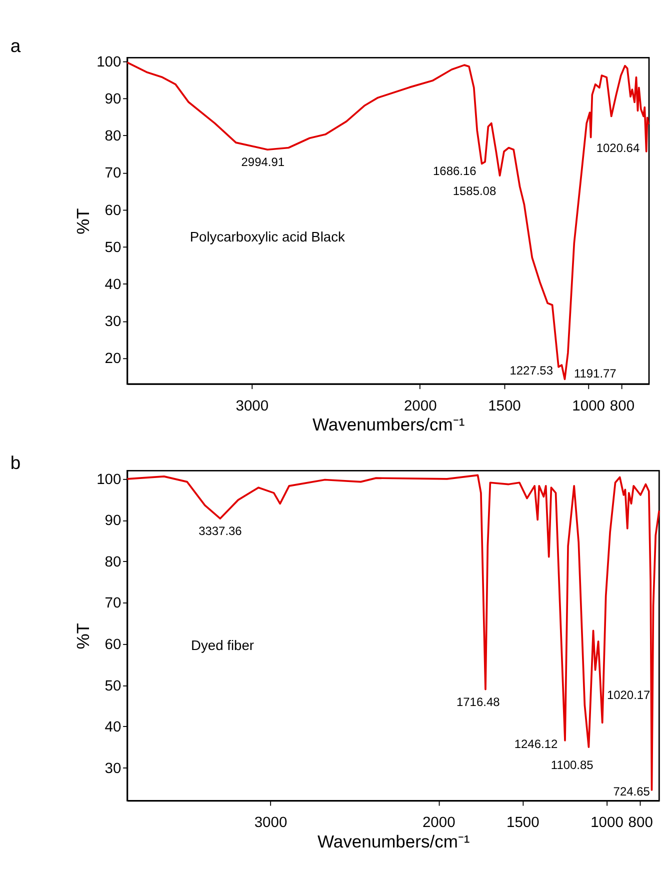 The width and height of the screenshot is (661, 894). What do you see at coordinates (618, 148) in the screenshot?
I see `annotation: 1020.64` at bounding box center [618, 148].